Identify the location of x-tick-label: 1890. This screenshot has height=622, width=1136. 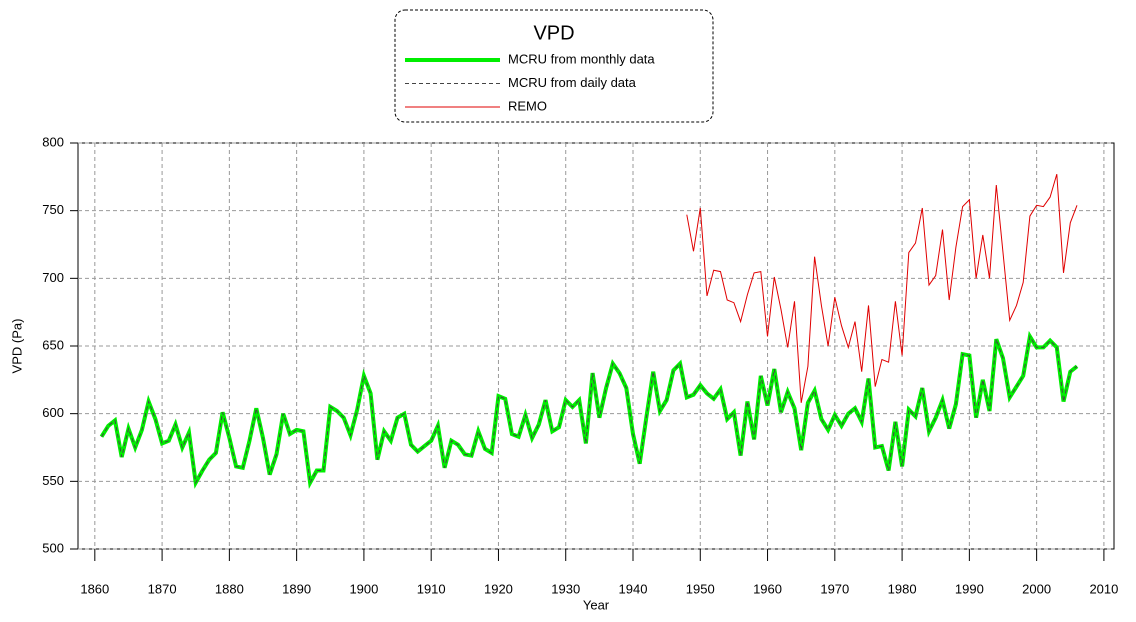
(296, 588).